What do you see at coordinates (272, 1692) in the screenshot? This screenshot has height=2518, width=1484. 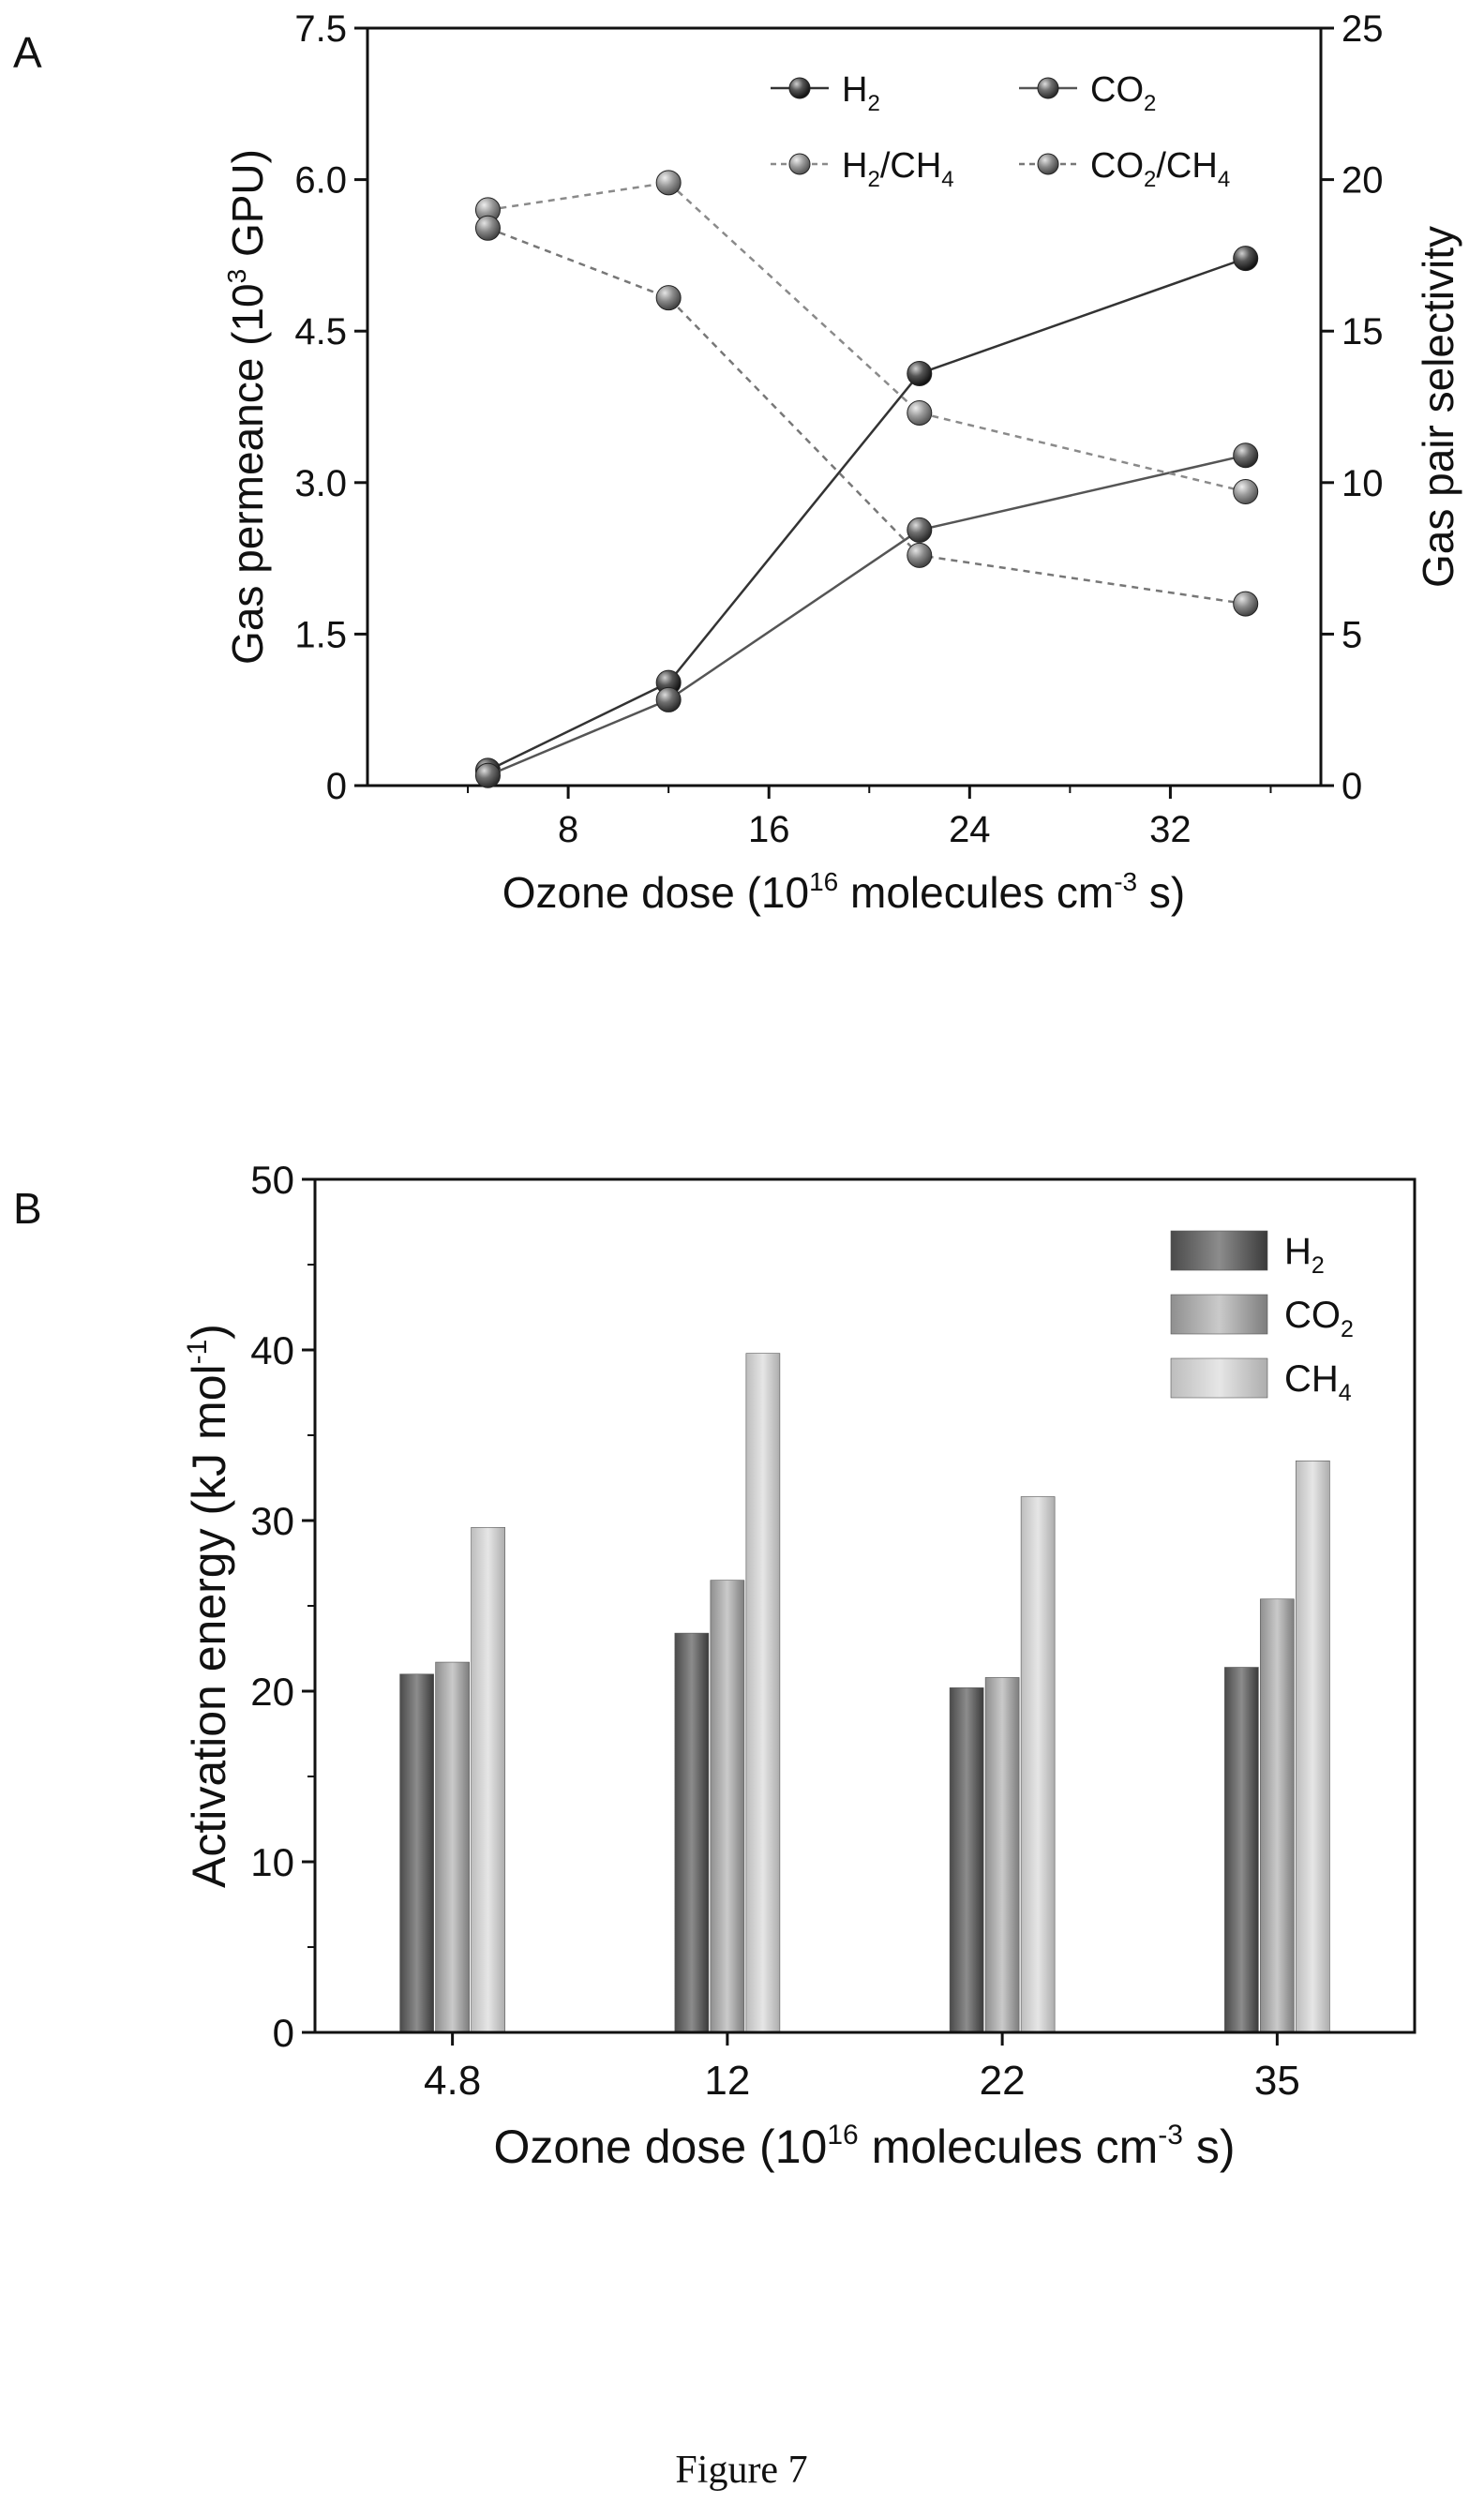 I see `panel-b-y-tick-label: 20` at bounding box center [272, 1692].